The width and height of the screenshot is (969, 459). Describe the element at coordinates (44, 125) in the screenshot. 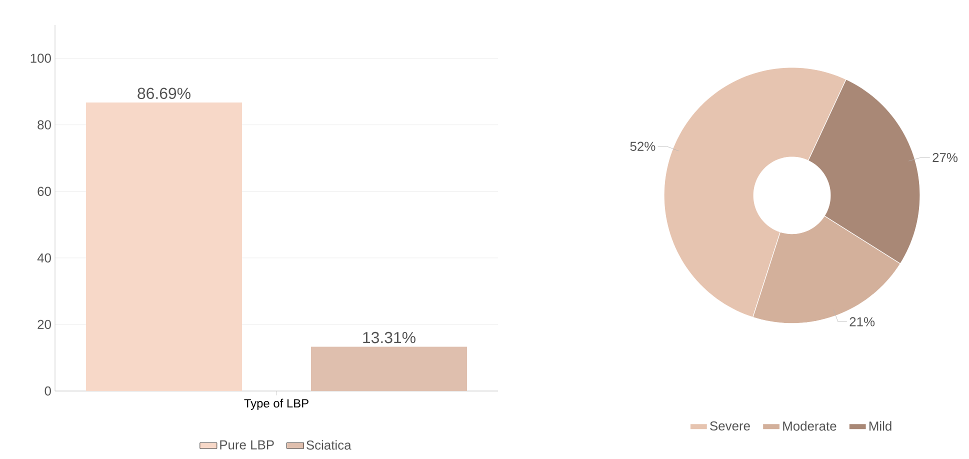

I see `y-tick-label: 80` at that location.